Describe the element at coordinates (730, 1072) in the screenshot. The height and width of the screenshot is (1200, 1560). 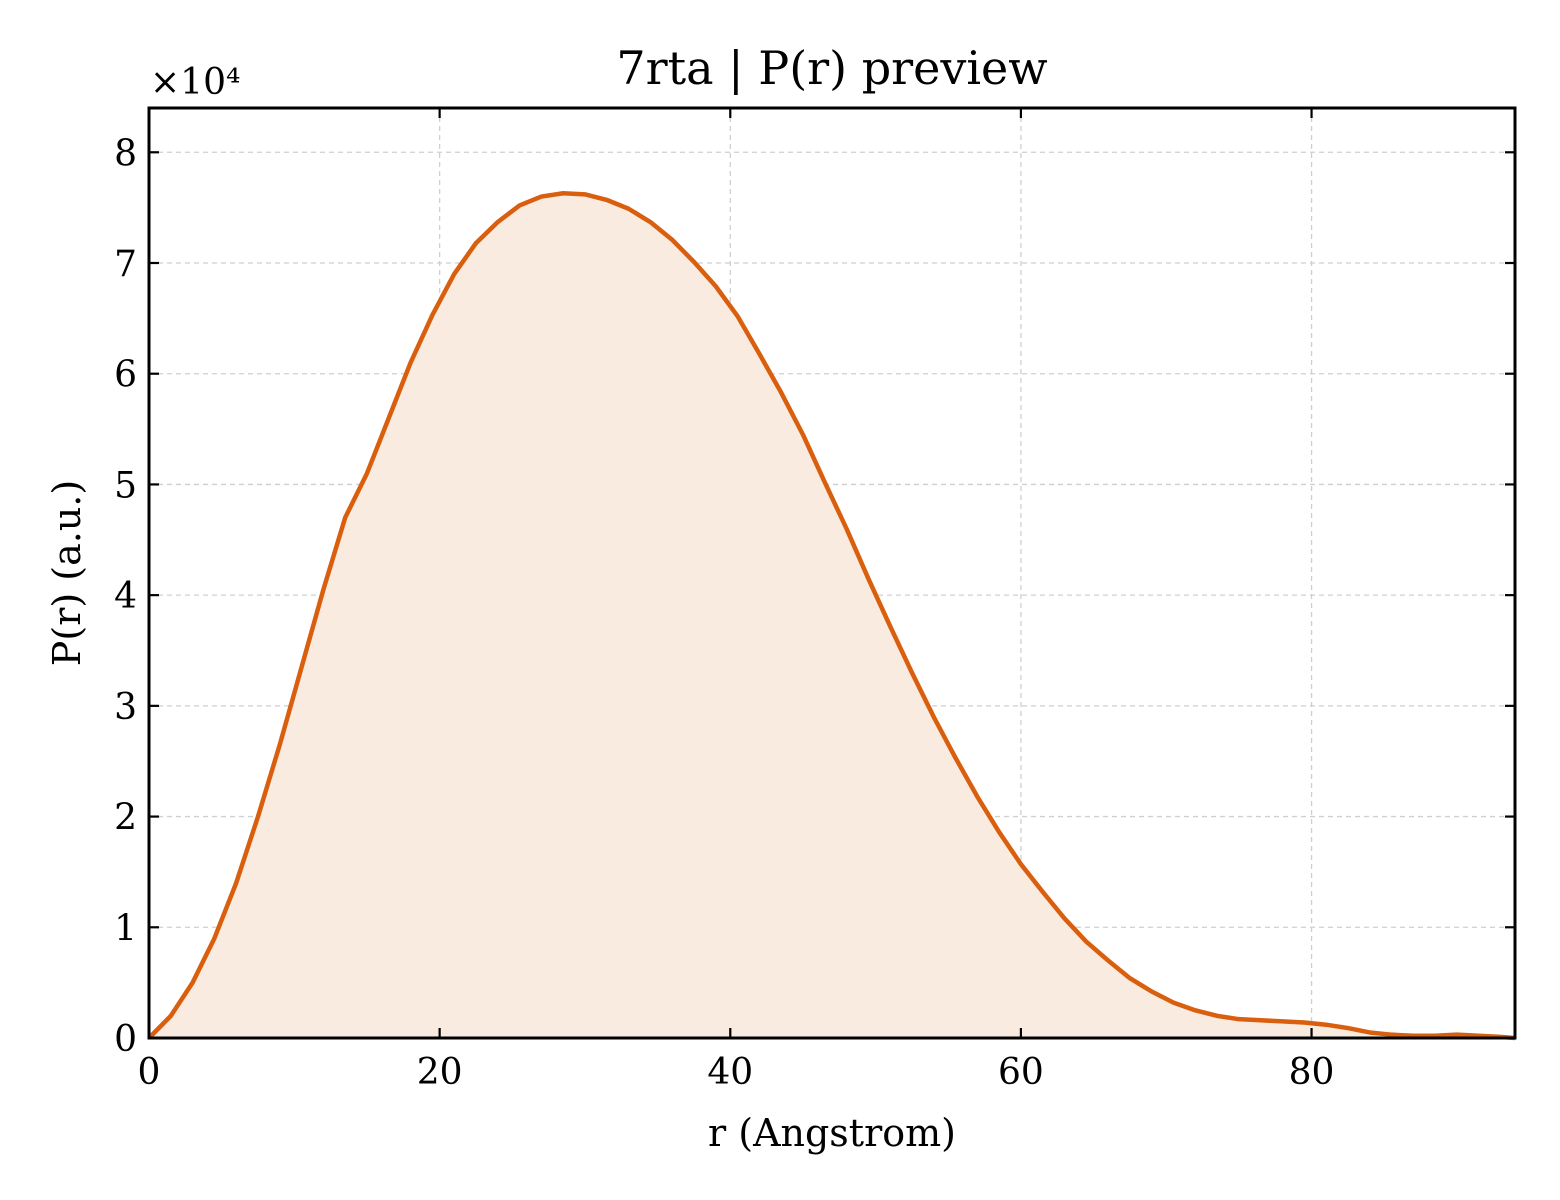
I see `x-tick-label: 40` at that location.